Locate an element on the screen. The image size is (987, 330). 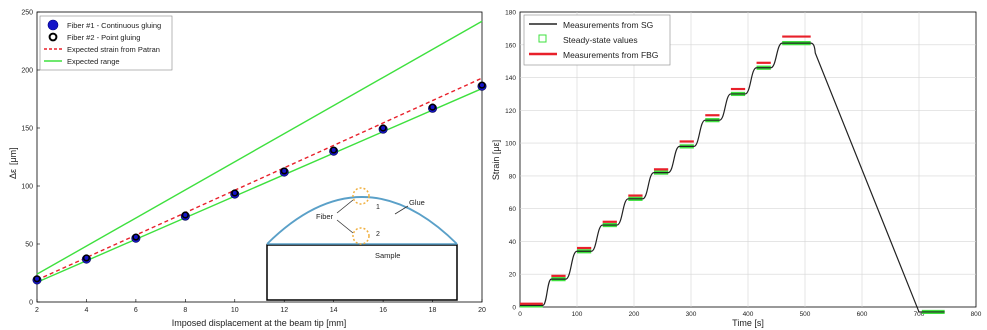
left-y-tick-label: 200 is located at coordinates (27, 71).